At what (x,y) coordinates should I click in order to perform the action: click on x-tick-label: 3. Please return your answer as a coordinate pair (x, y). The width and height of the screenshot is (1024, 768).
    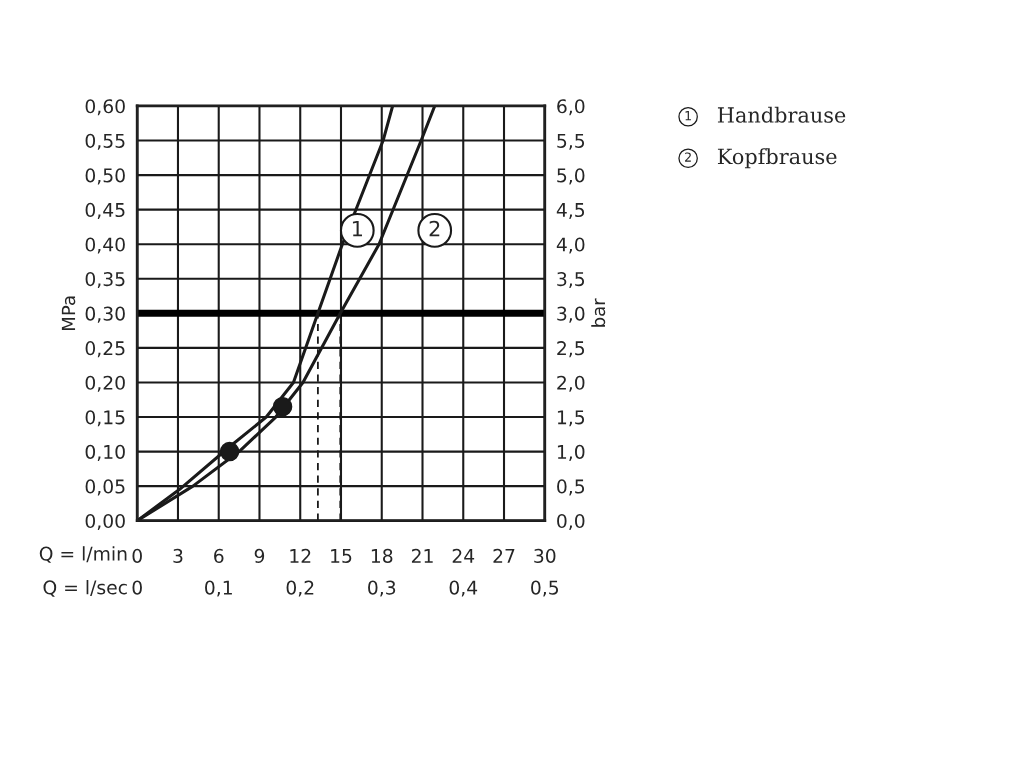
    Looking at the image, I should click on (178, 555).